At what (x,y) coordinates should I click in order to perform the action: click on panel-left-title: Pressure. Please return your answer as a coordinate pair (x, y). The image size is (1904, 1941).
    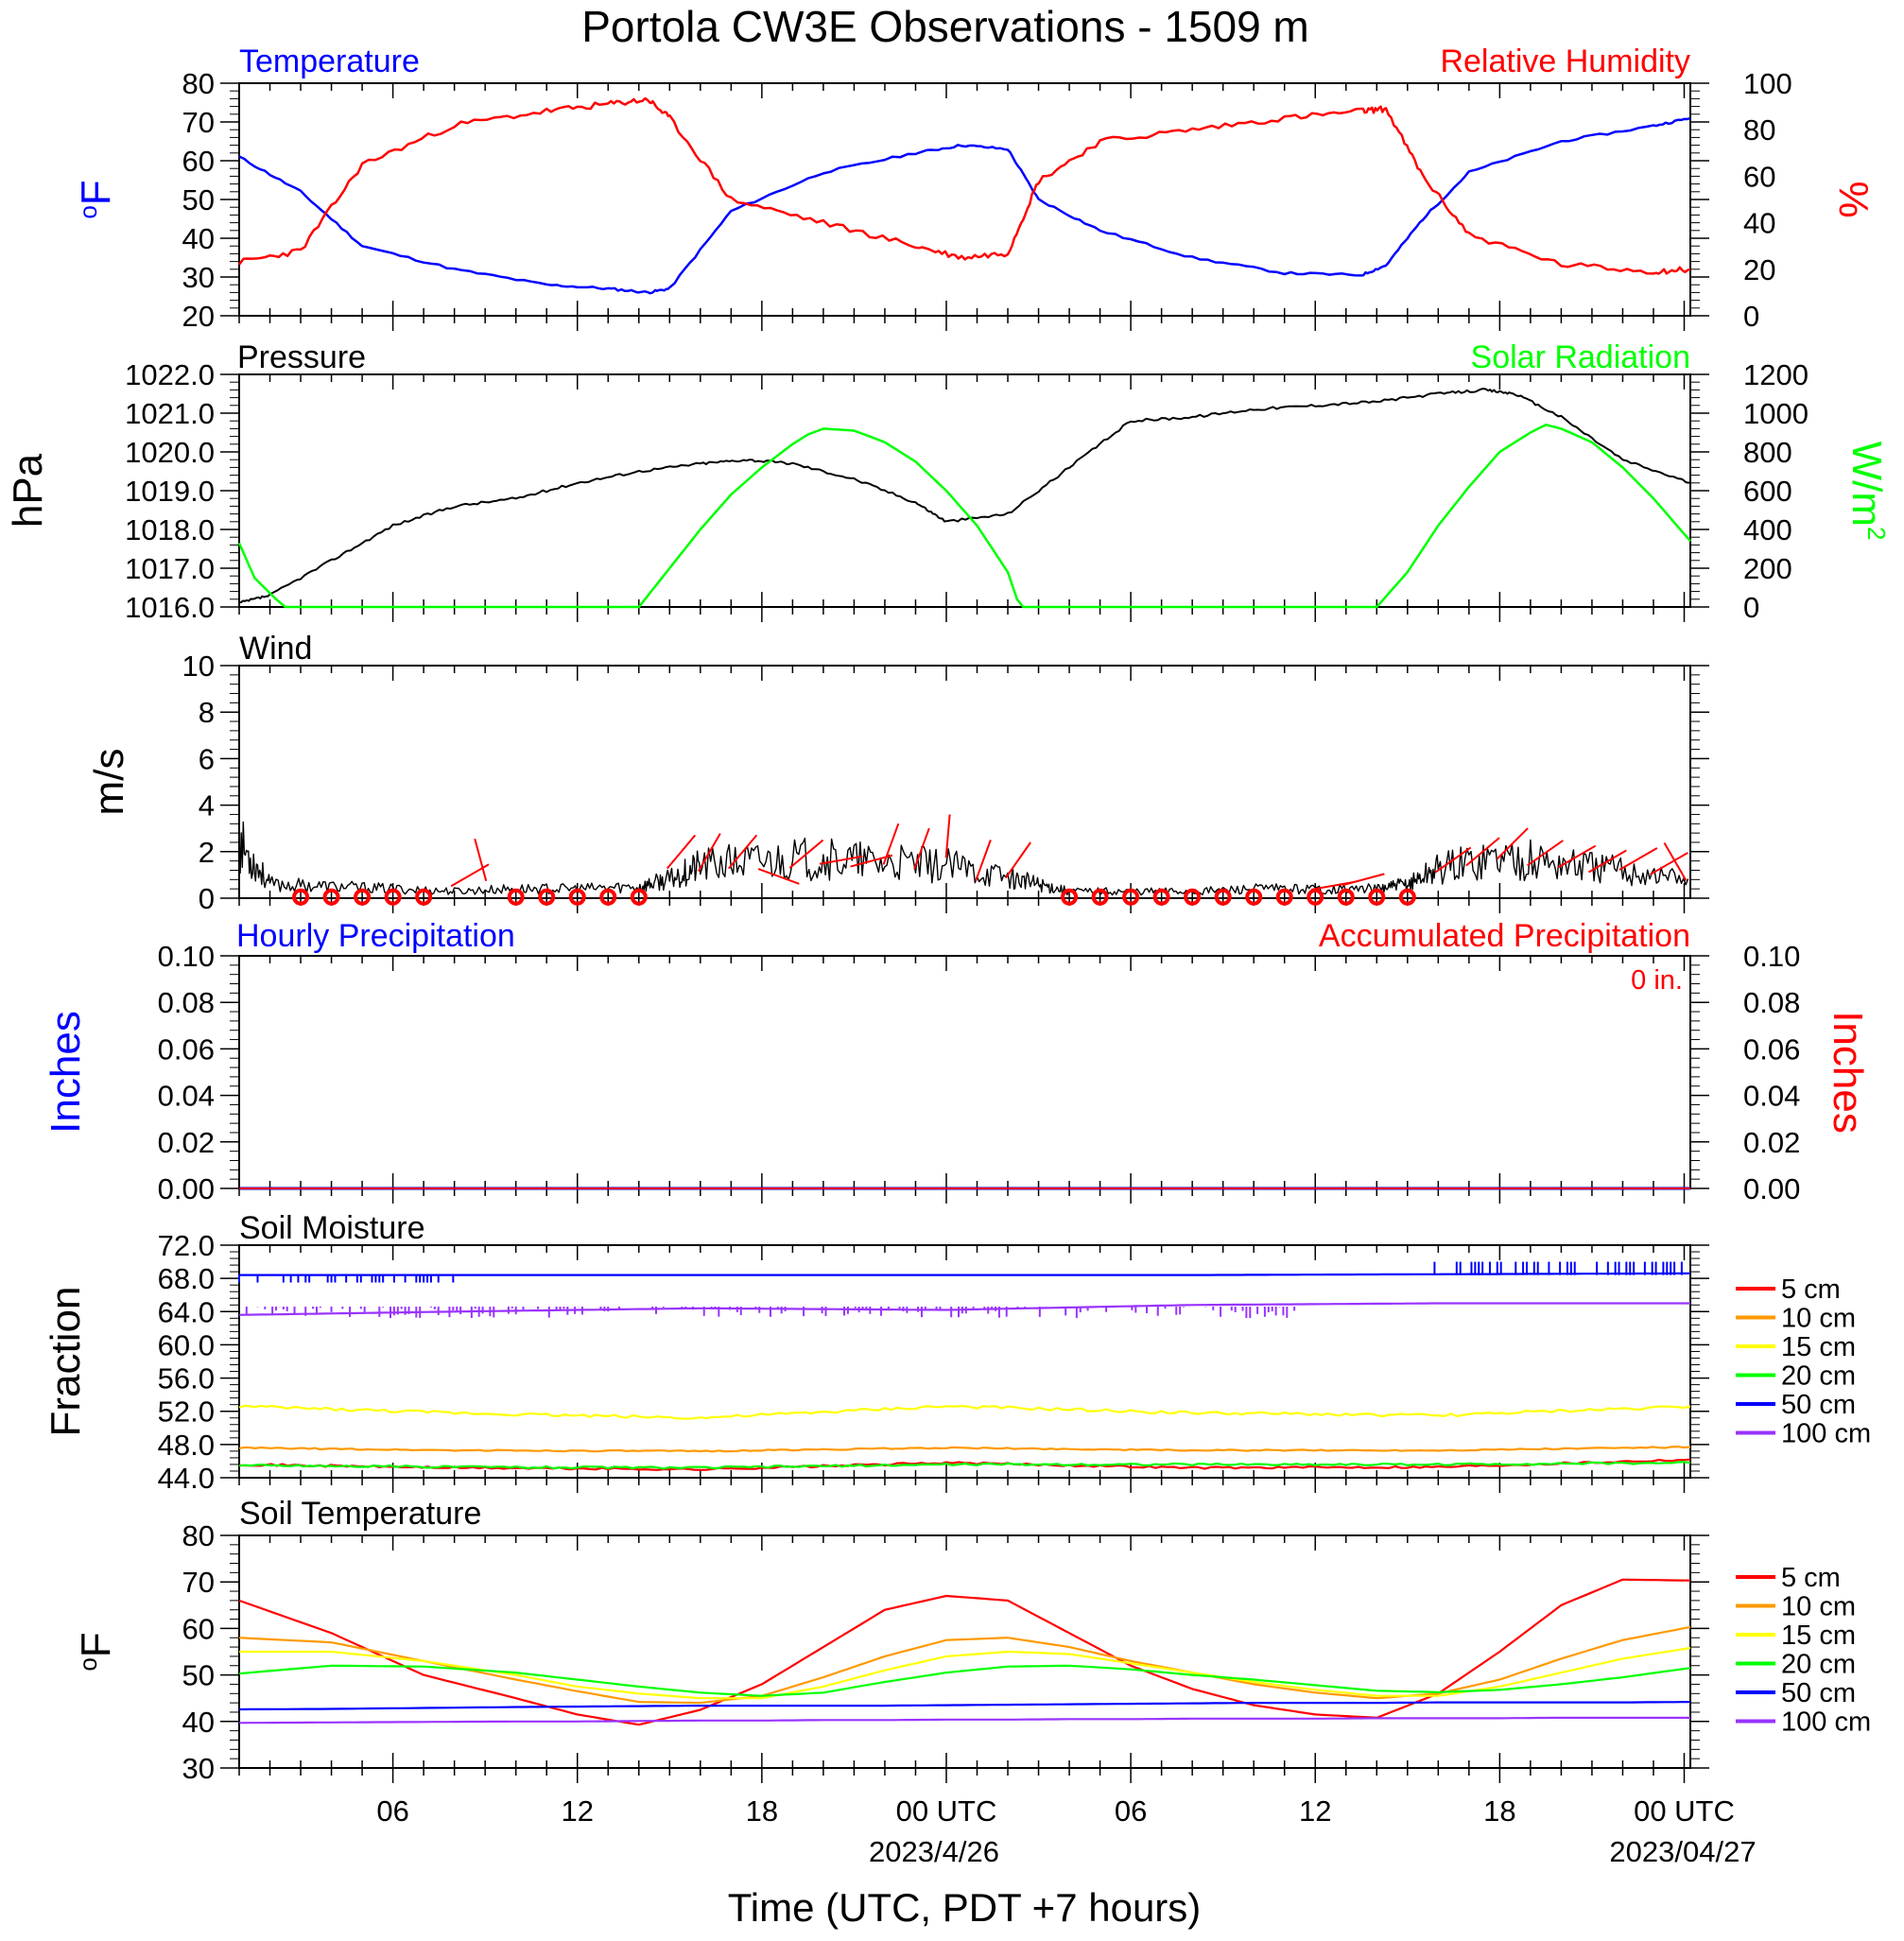
    Looking at the image, I should click on (301, 357).